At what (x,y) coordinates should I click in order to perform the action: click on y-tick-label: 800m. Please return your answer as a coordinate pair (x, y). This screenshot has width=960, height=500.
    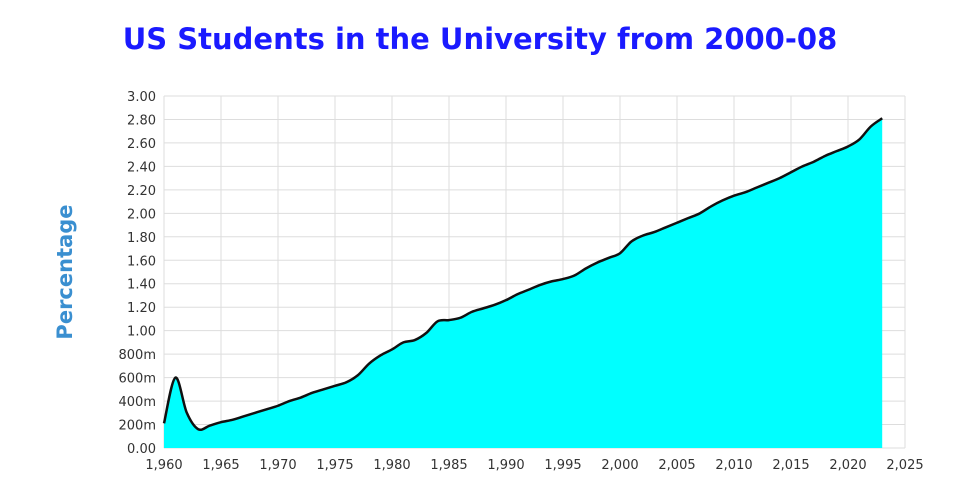
    Looking at the image, I should click on (137, 355).